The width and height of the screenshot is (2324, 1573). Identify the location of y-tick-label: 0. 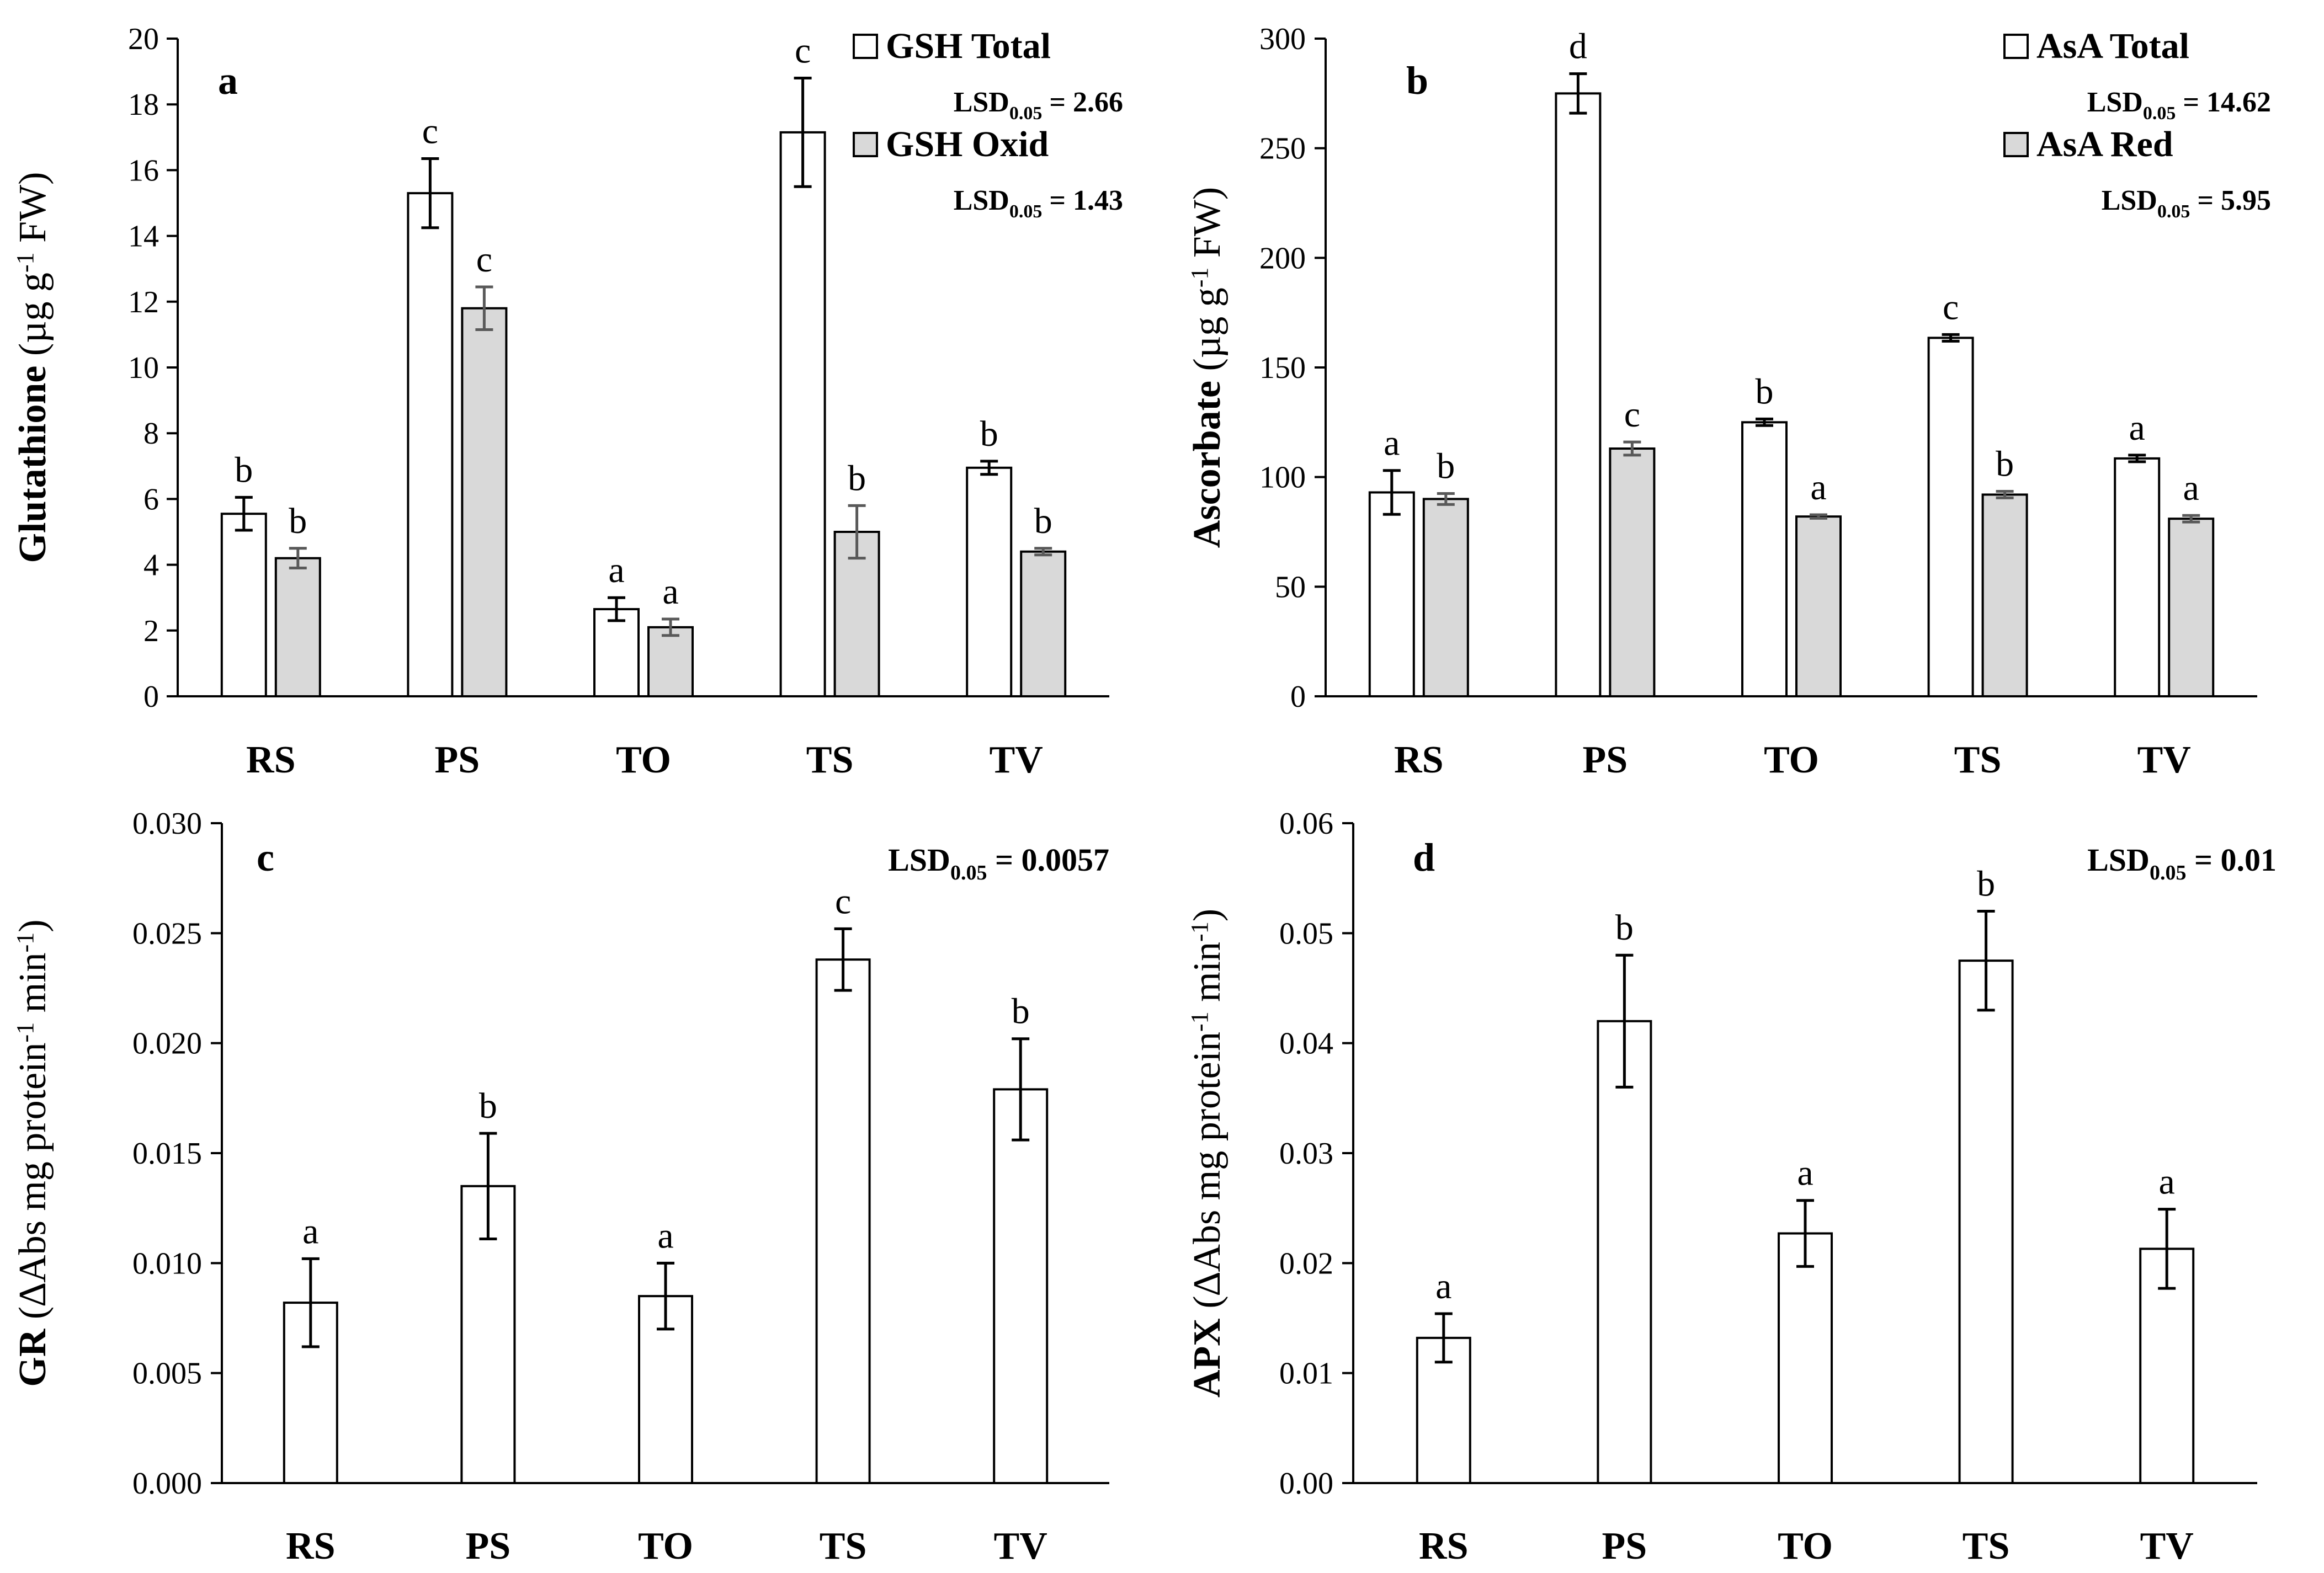
(1298, 697).